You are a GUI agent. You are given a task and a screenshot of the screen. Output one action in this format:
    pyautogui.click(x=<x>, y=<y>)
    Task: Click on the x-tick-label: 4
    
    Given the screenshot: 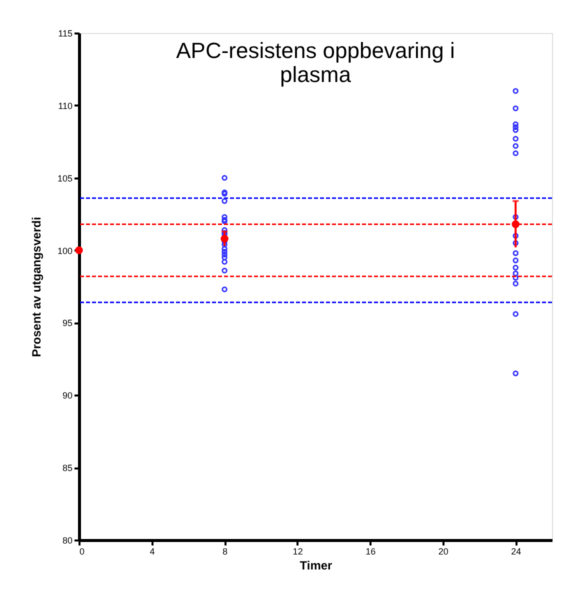 What is the action you would take?
    pyautogui.click(x=152, y=551)
    